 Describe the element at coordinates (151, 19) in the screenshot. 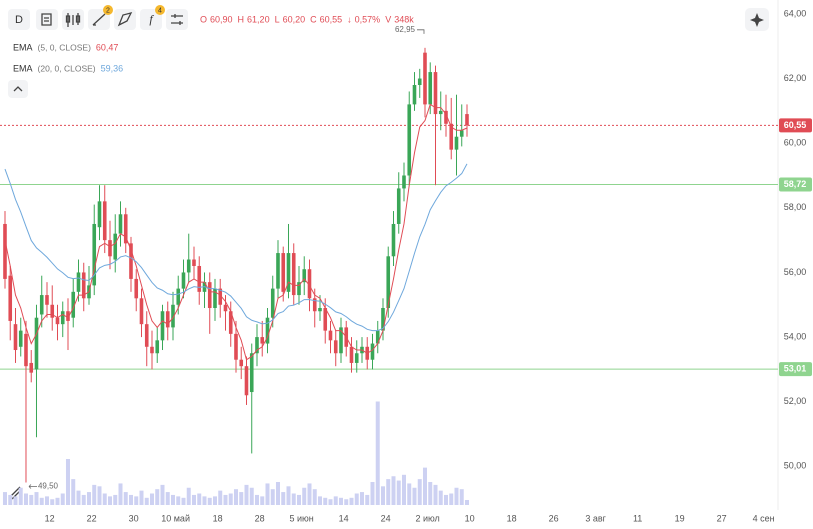

I see `indicators-button` at that location.